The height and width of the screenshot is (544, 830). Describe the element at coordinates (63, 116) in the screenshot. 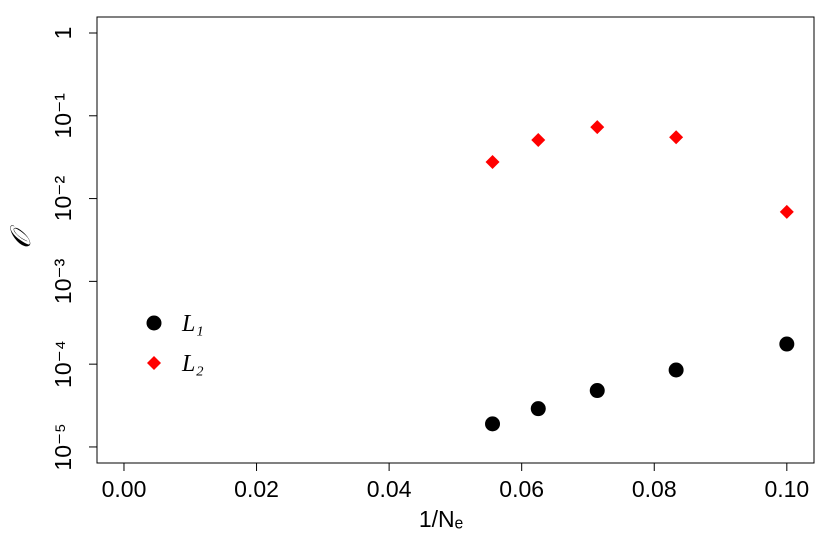

I see `y-tick-label: 10⁻¹` at that location.